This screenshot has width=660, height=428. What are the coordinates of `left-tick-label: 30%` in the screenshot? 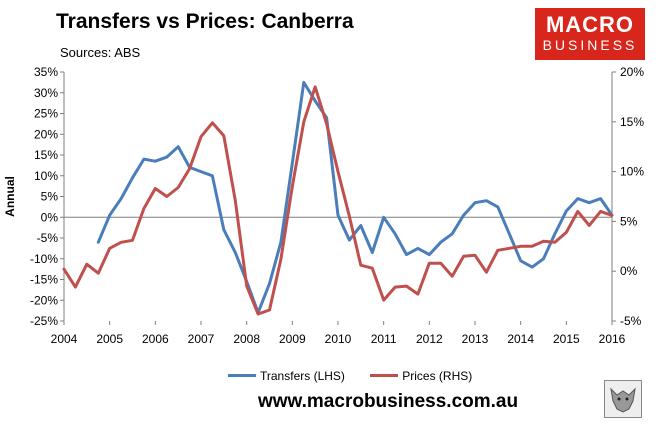 It's located at (46, 93).